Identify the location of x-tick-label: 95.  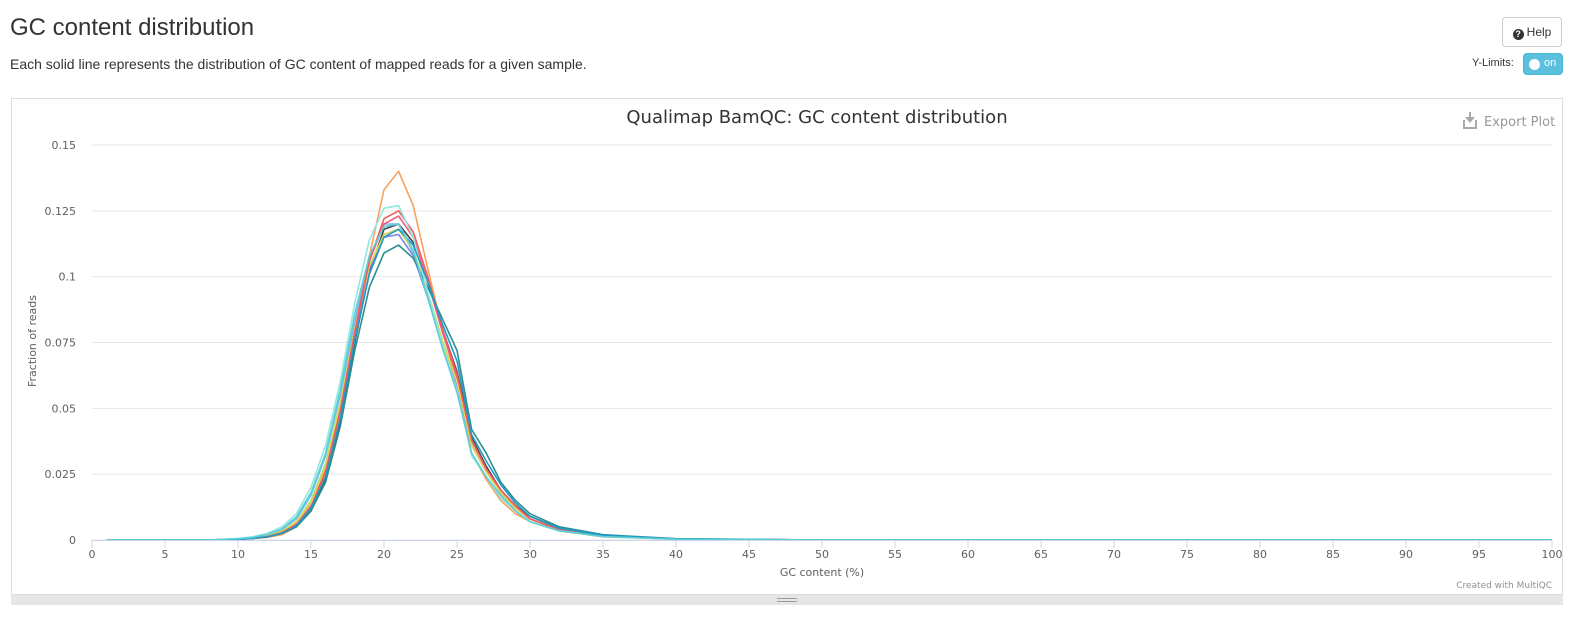
(1479, 554).